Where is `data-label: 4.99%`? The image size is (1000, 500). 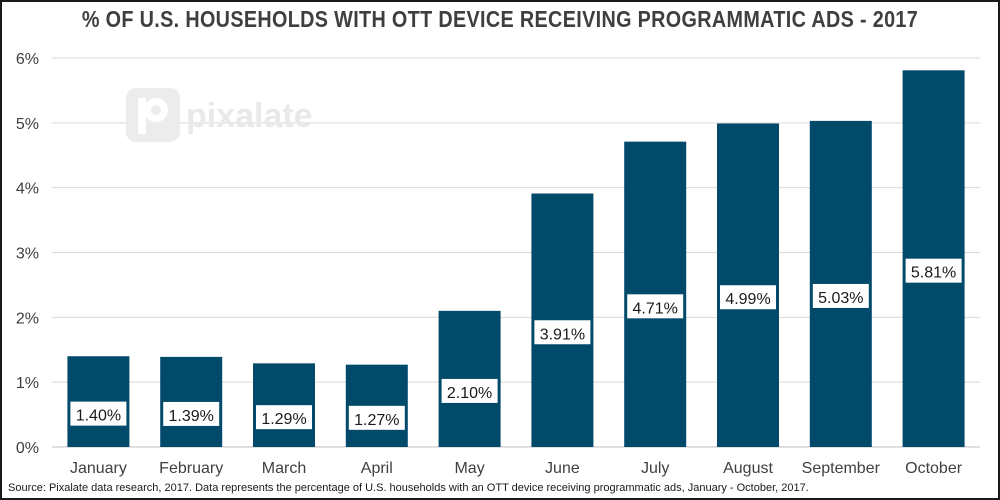 data-label: 4.99% is located at coordinates (747, 299).